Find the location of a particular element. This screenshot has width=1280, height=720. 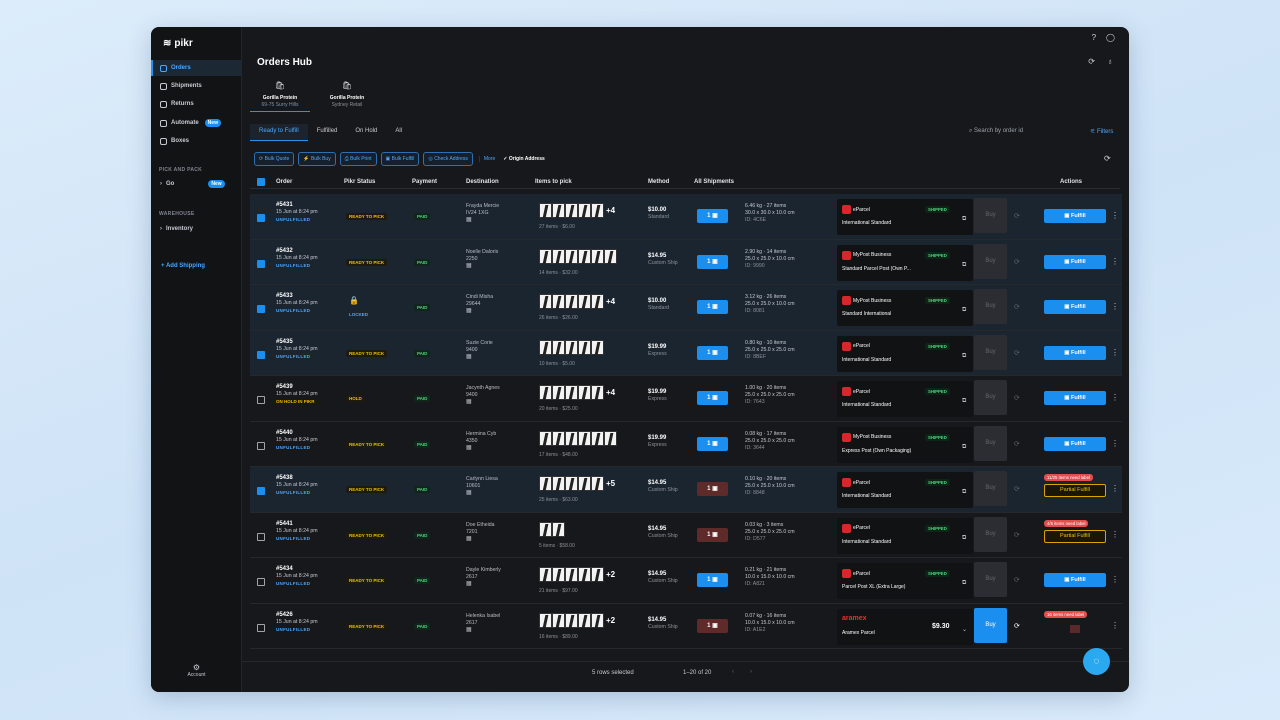

order-cell: #5434 15 Jun at 8:24 pm UNFULFILLED is located at coordinates (297, 576).